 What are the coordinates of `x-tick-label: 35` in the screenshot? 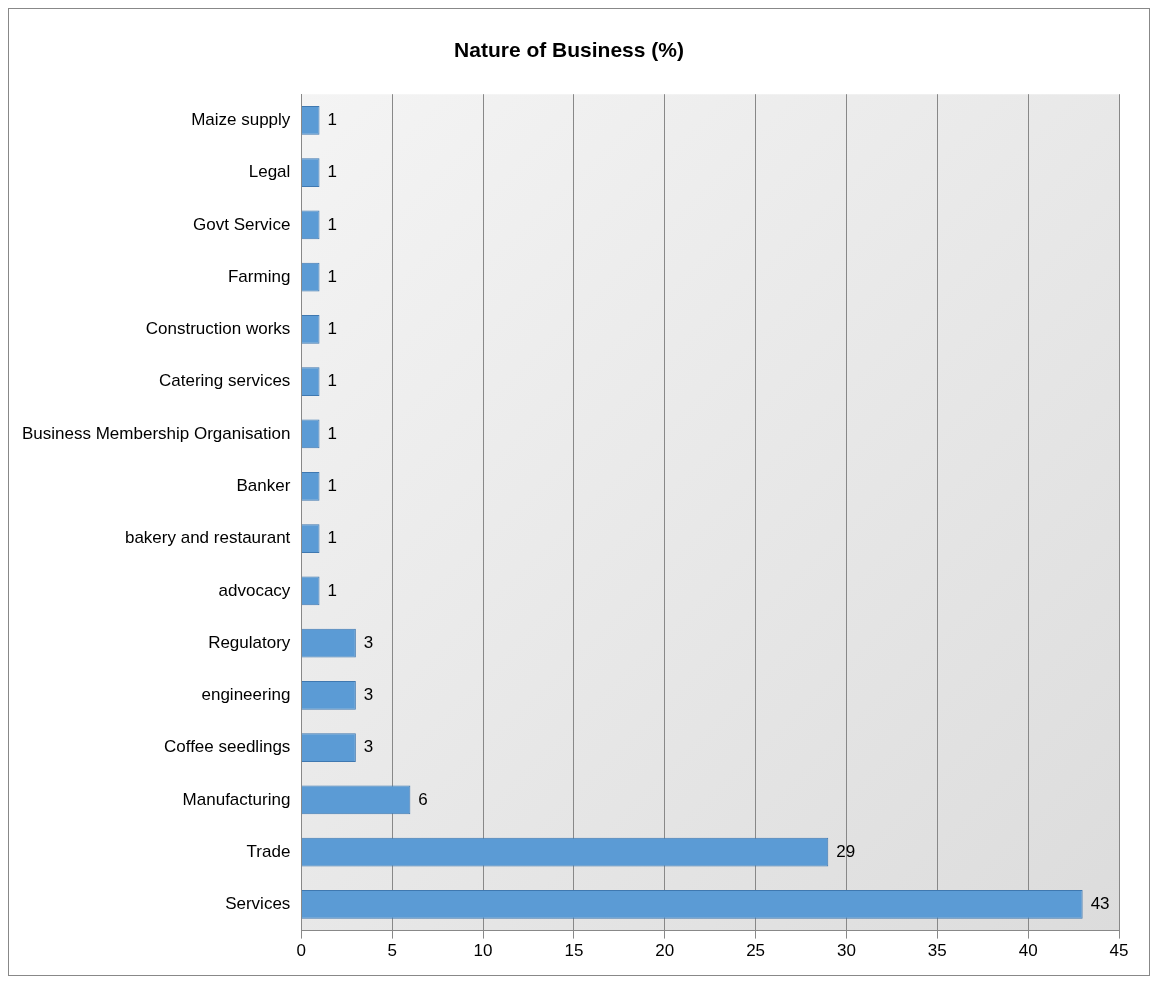 It's located at (937, 951).